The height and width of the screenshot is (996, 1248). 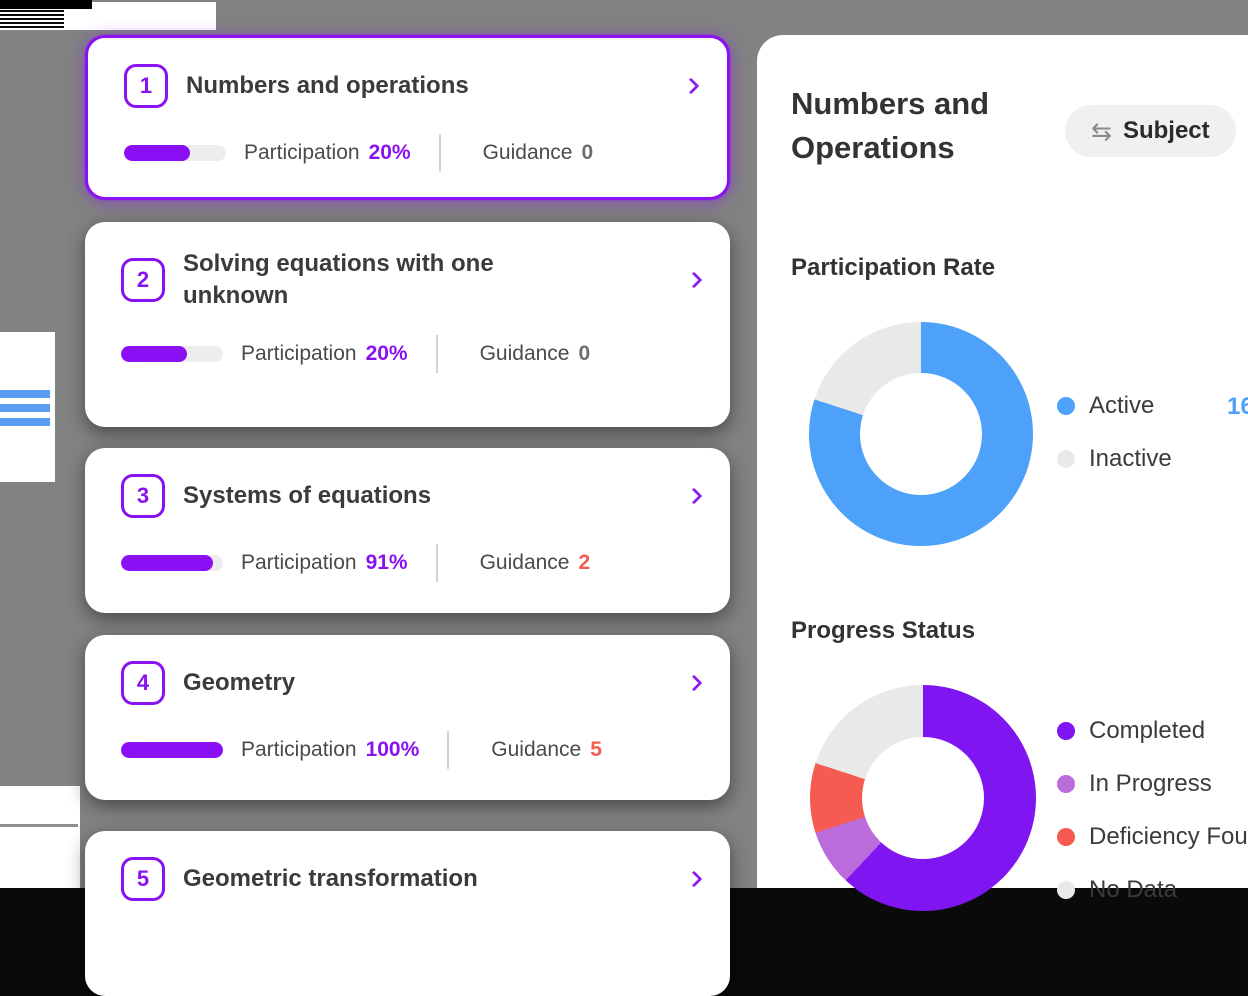 What do you see at coordinates (1066, 405) in the screenshot?
I see `active-dot-icon` at bounding box center [1066, 405].